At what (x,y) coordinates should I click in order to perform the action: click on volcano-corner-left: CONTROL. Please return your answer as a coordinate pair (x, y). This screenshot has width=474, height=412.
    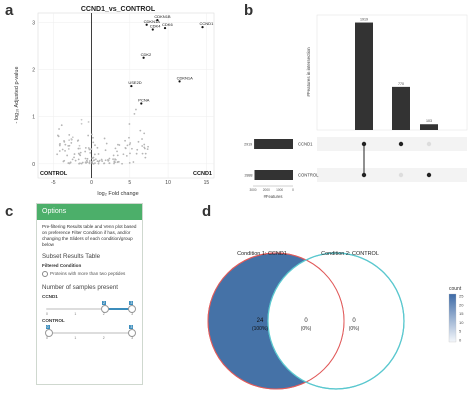
    Looking at the image, I should click on (54, 174).